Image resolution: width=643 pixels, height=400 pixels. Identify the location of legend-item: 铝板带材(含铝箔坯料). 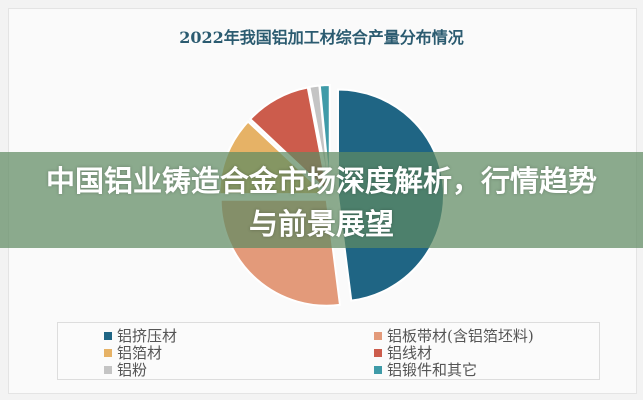
(454, 335).